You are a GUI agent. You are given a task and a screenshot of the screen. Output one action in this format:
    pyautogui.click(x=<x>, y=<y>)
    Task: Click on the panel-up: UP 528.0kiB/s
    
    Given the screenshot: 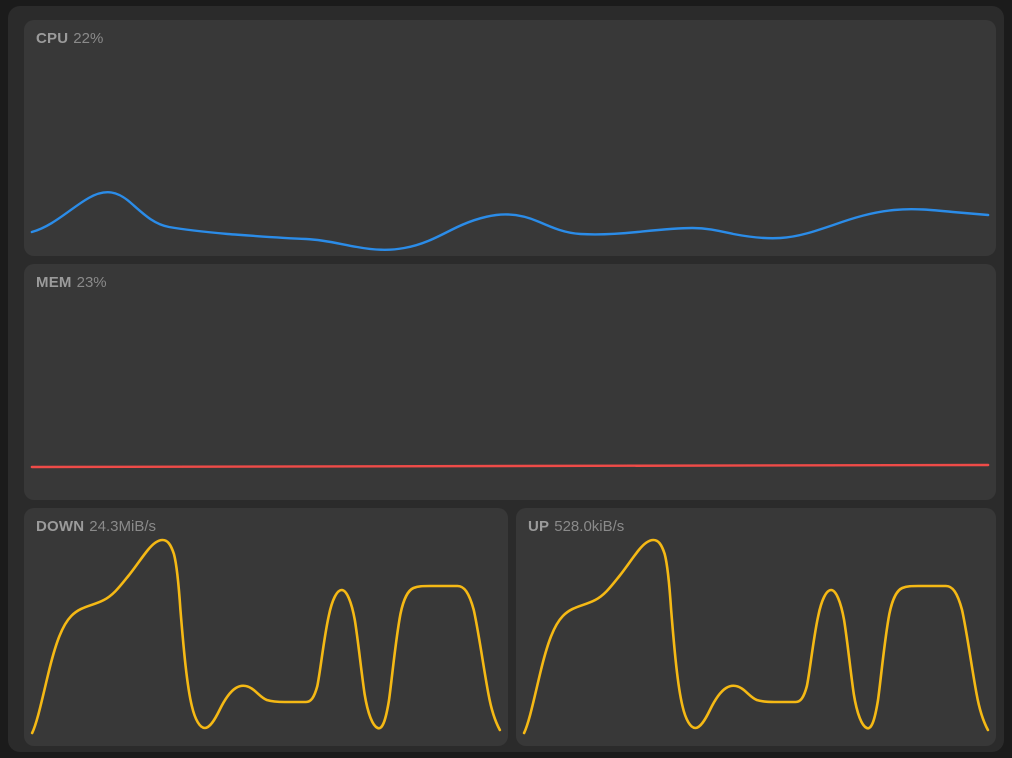 What is the action you would take?
    pyautogui.click(x=756, y=627)
    